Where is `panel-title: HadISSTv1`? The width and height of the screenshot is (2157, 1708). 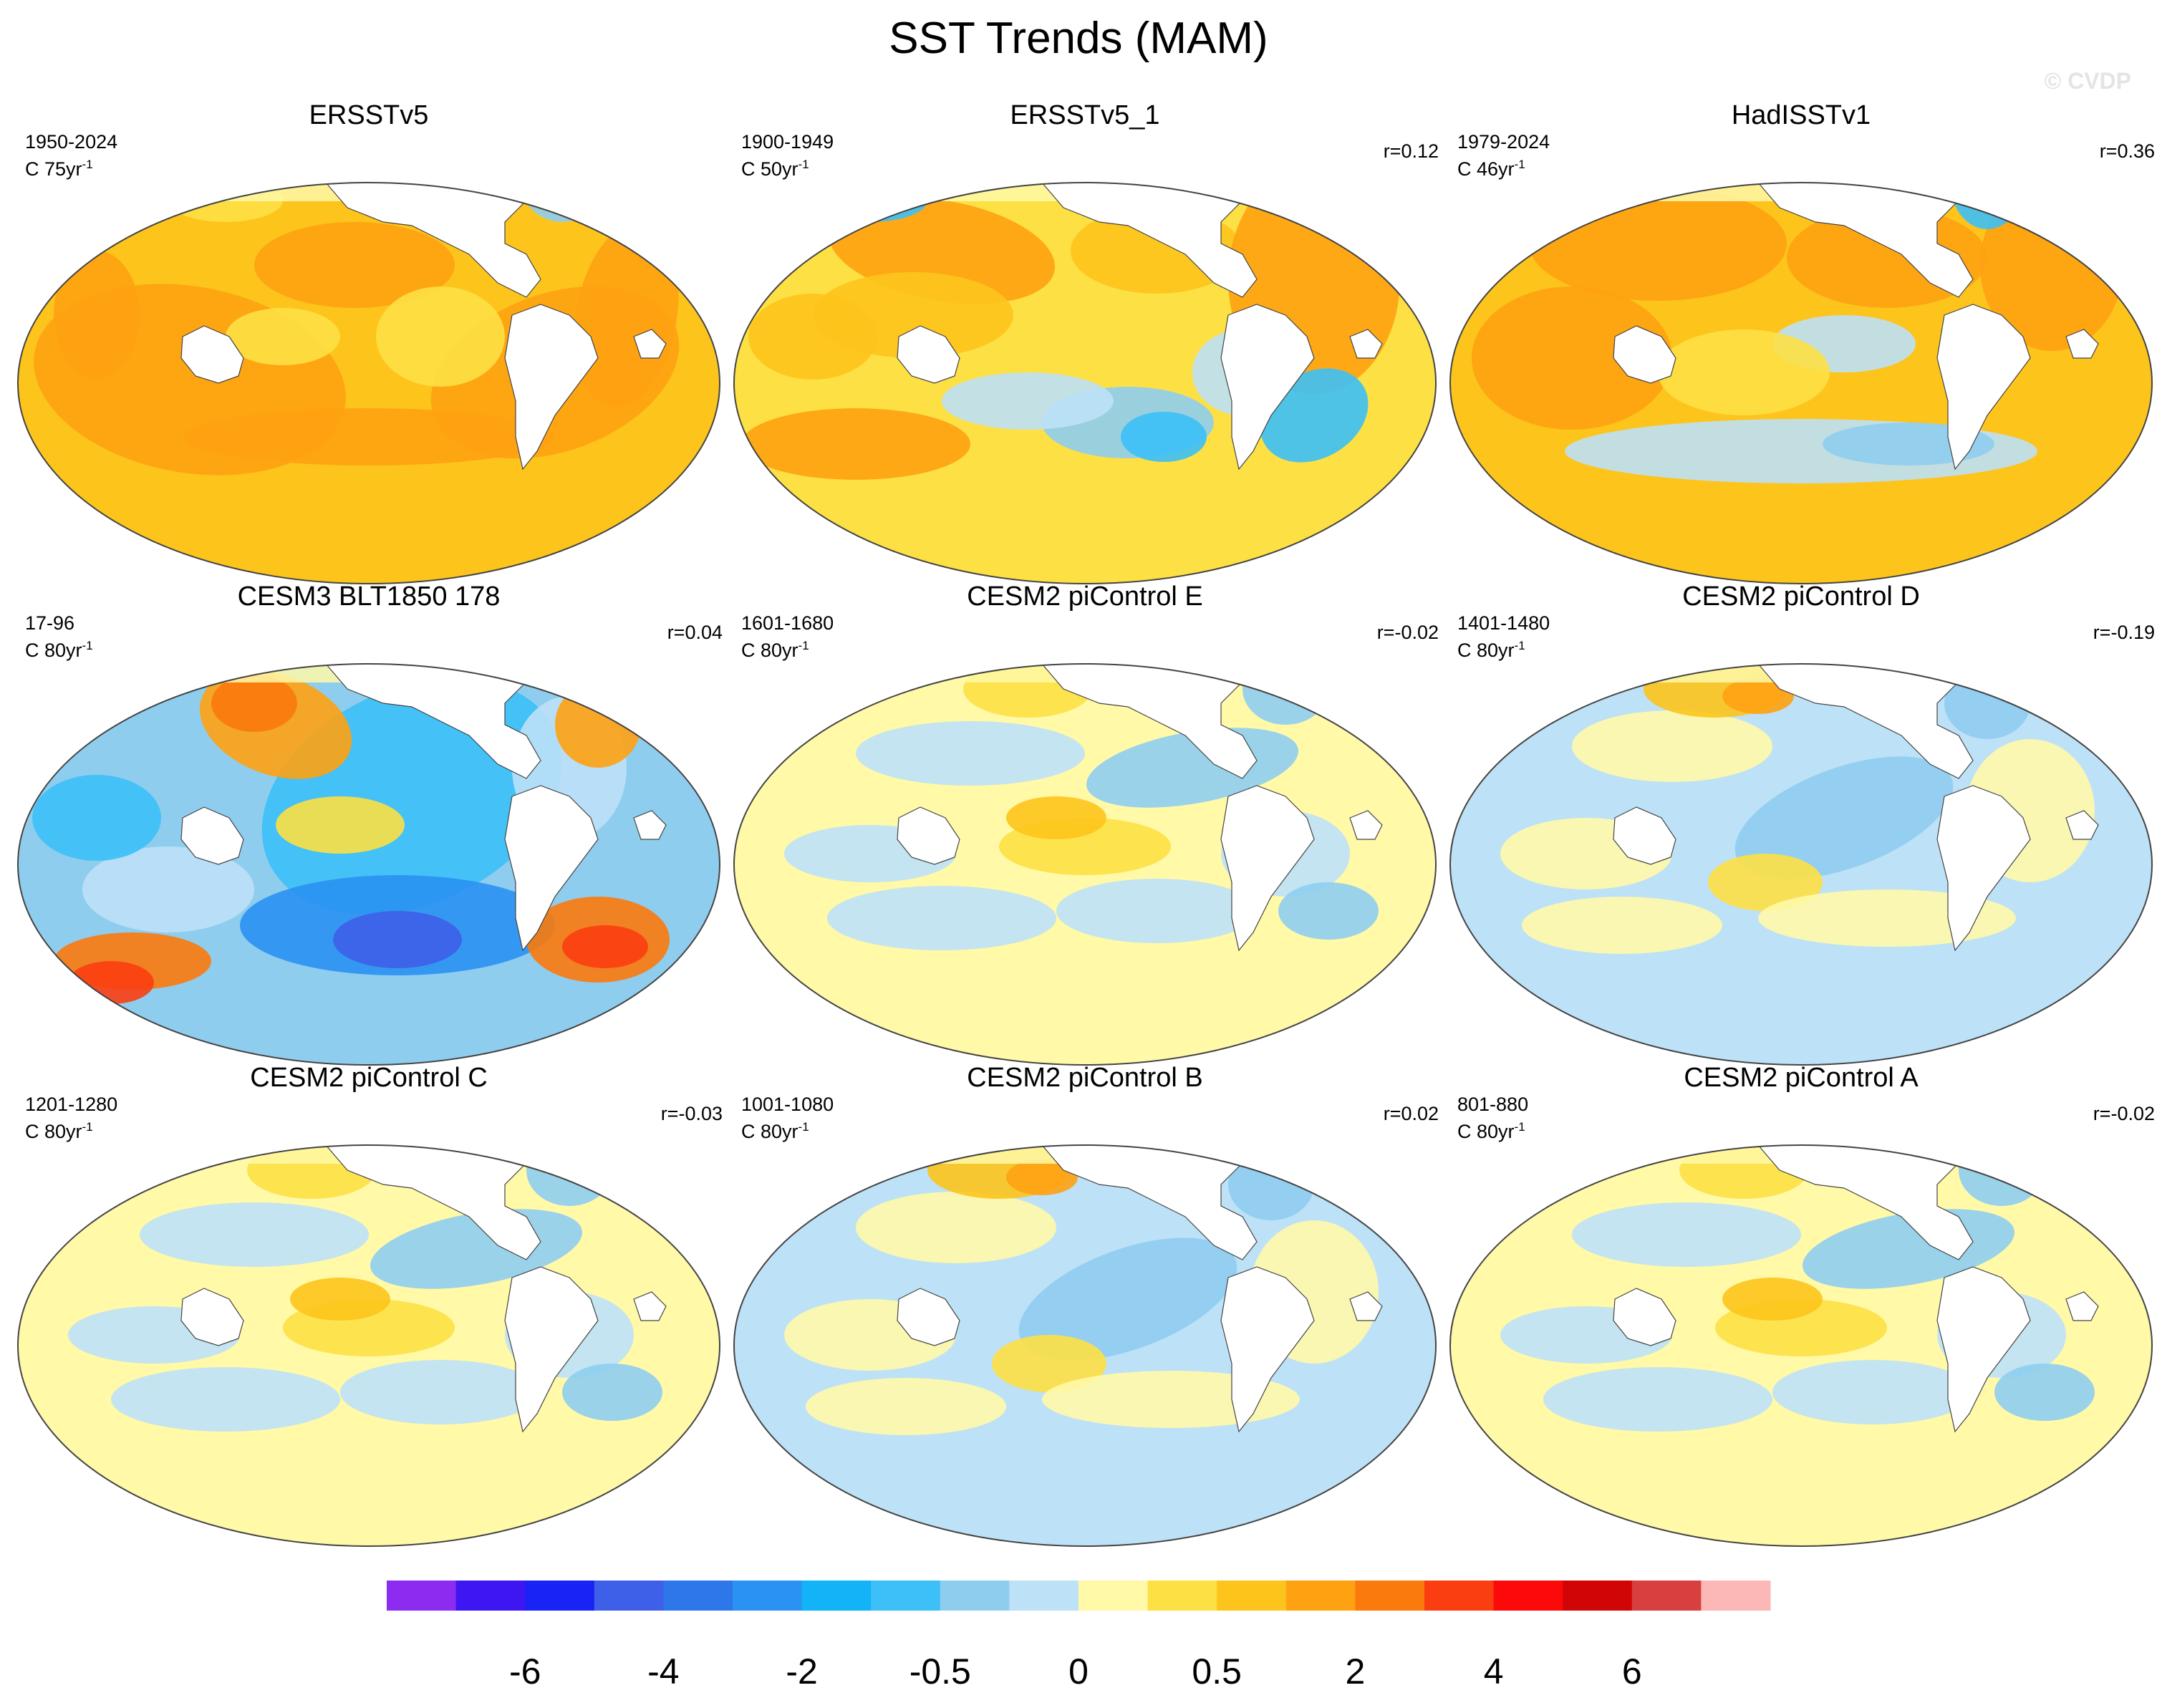 panel-title: HadISSTv1 is located at coordinates (1801, 115).